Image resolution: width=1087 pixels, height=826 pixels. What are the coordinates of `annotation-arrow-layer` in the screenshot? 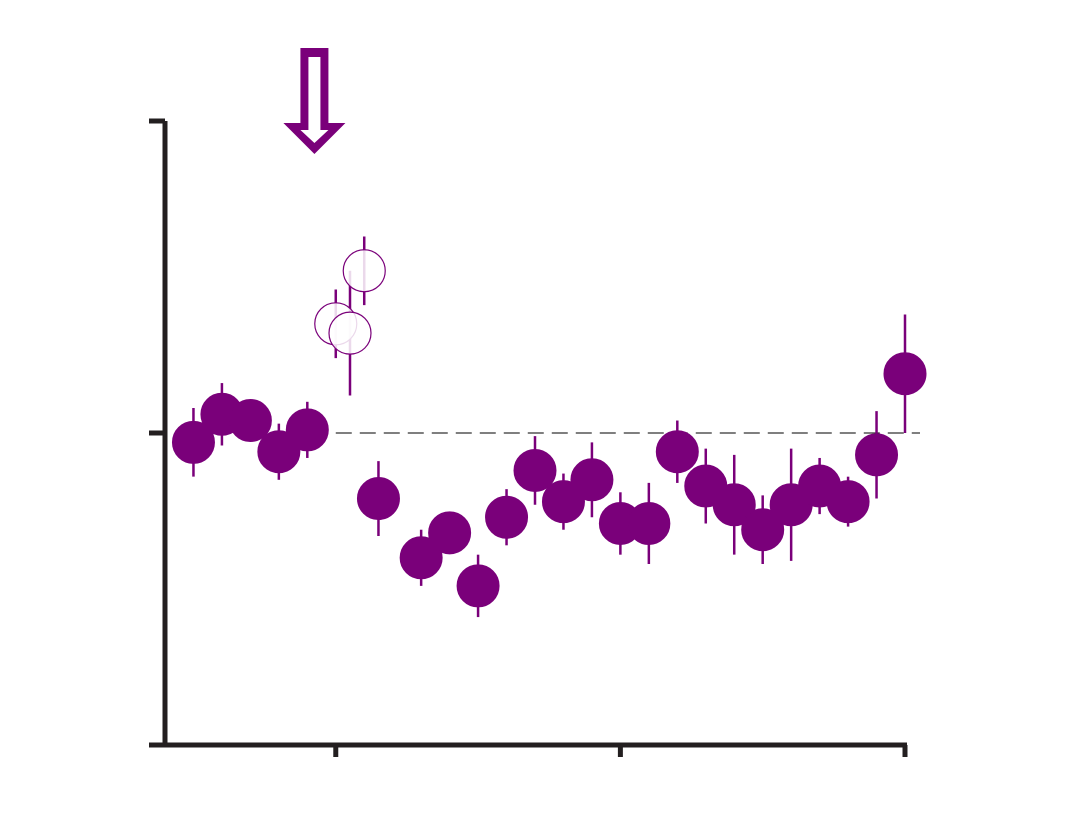 It's located at (314, 101).